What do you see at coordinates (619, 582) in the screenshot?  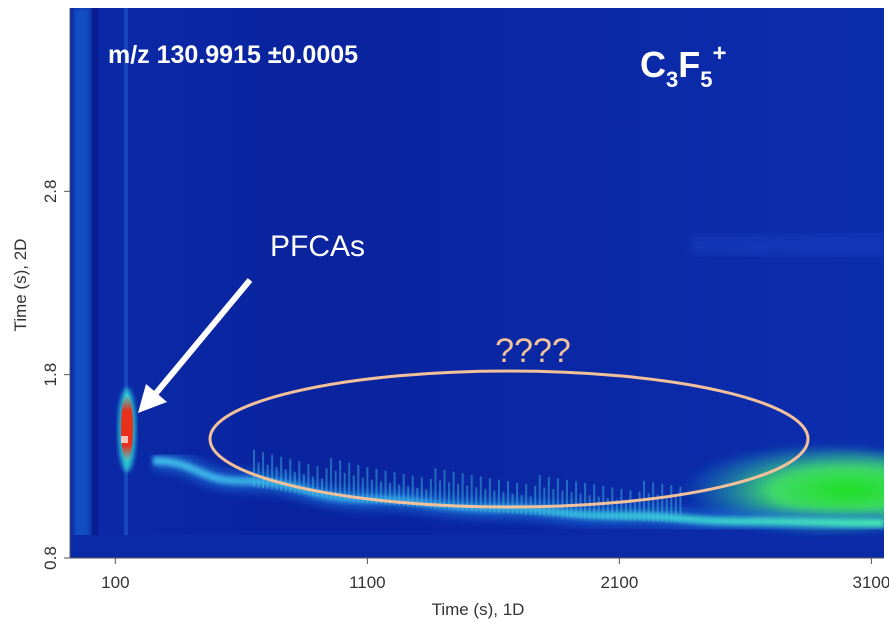 I see `x-tick-label: 2100` at bounding box center [619, 582].